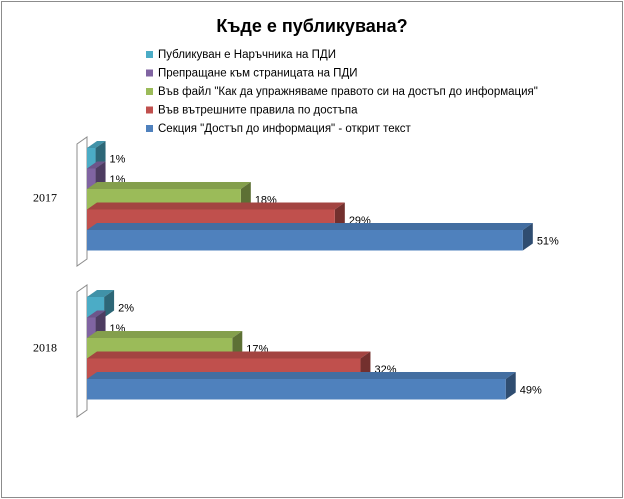 The width and height of the screenshot is (624, 499). What do you see at coordinates (118, 159) in the screenshot?
I see `data-label-2017-s1: 1%` at bounding box center [118, 159].